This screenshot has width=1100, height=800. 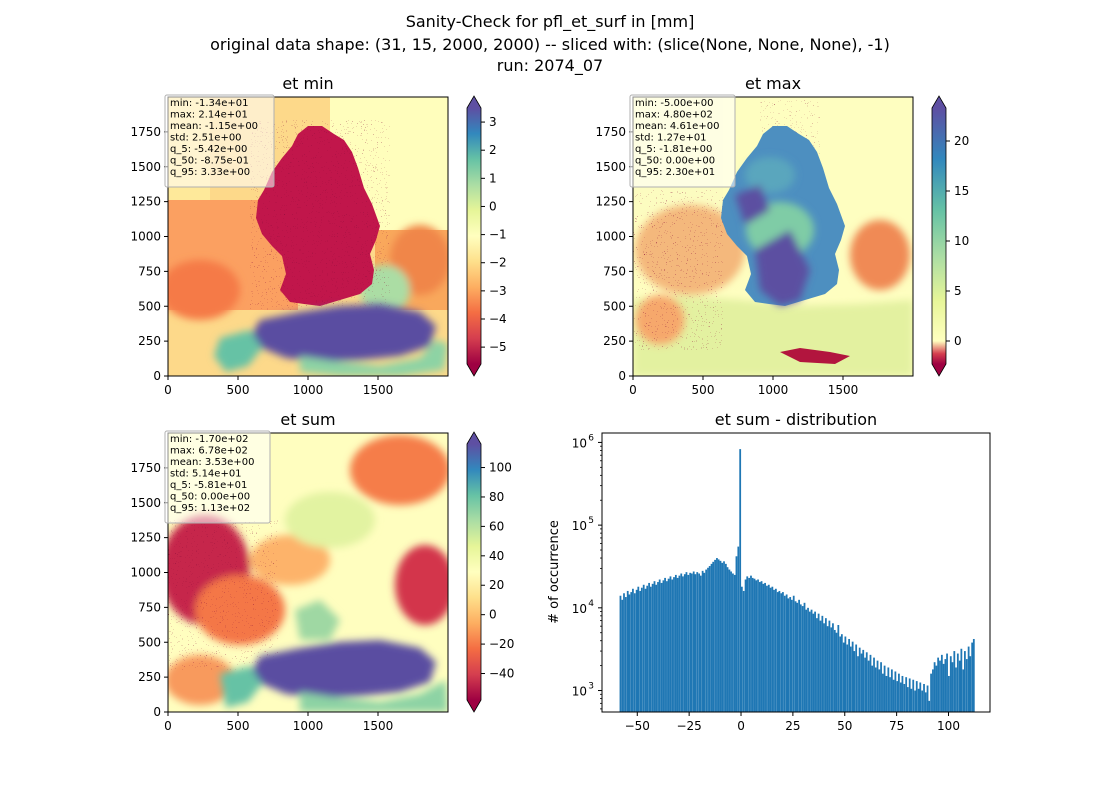 What do you see at coordinates (550, 21) in the screenshot?
I see `figure-title-line-1: Sanity-Check for pfl_et_surf in [mm]` at bounding box center [550, 21].